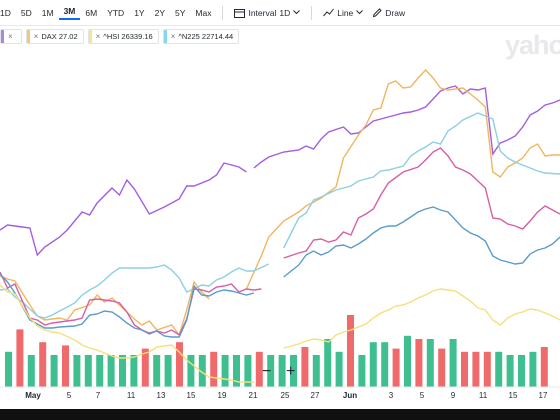 The width and height of the screenshot is (560, 420). I want to click on line-chart-icon, so click(329, 12).